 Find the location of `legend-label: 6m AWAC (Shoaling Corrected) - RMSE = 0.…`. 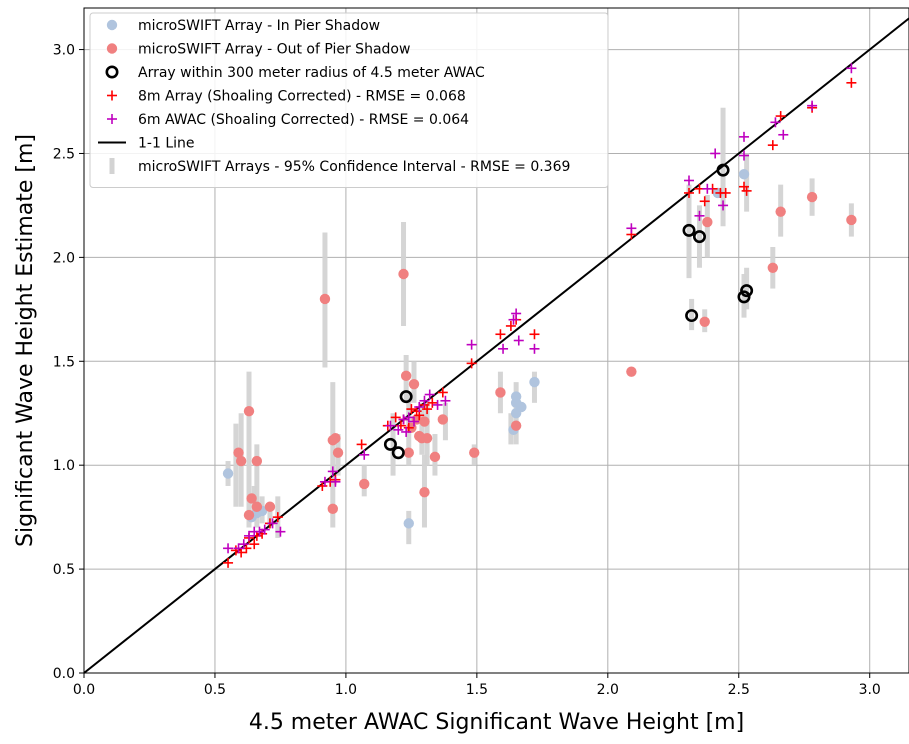

legend-label: 6m AWAC (Shoaling Corrected) - RMSE = 0.… is located at coordinates (303, 120).